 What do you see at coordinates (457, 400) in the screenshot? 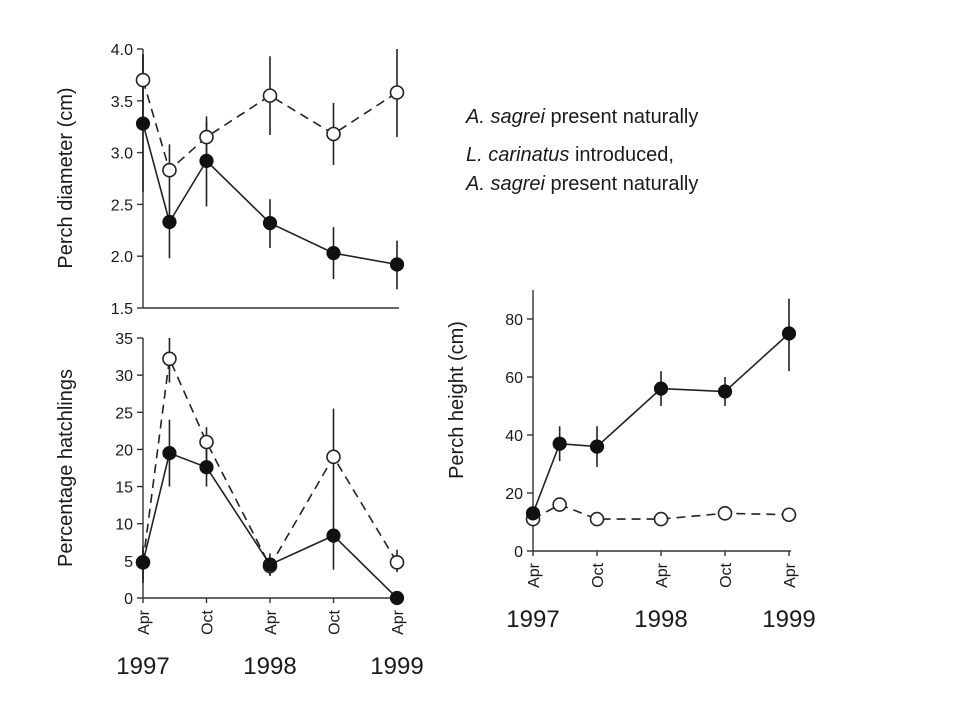
I see `height-y-axis-title: Perch height (cm)` at bounding box center [457, 400].